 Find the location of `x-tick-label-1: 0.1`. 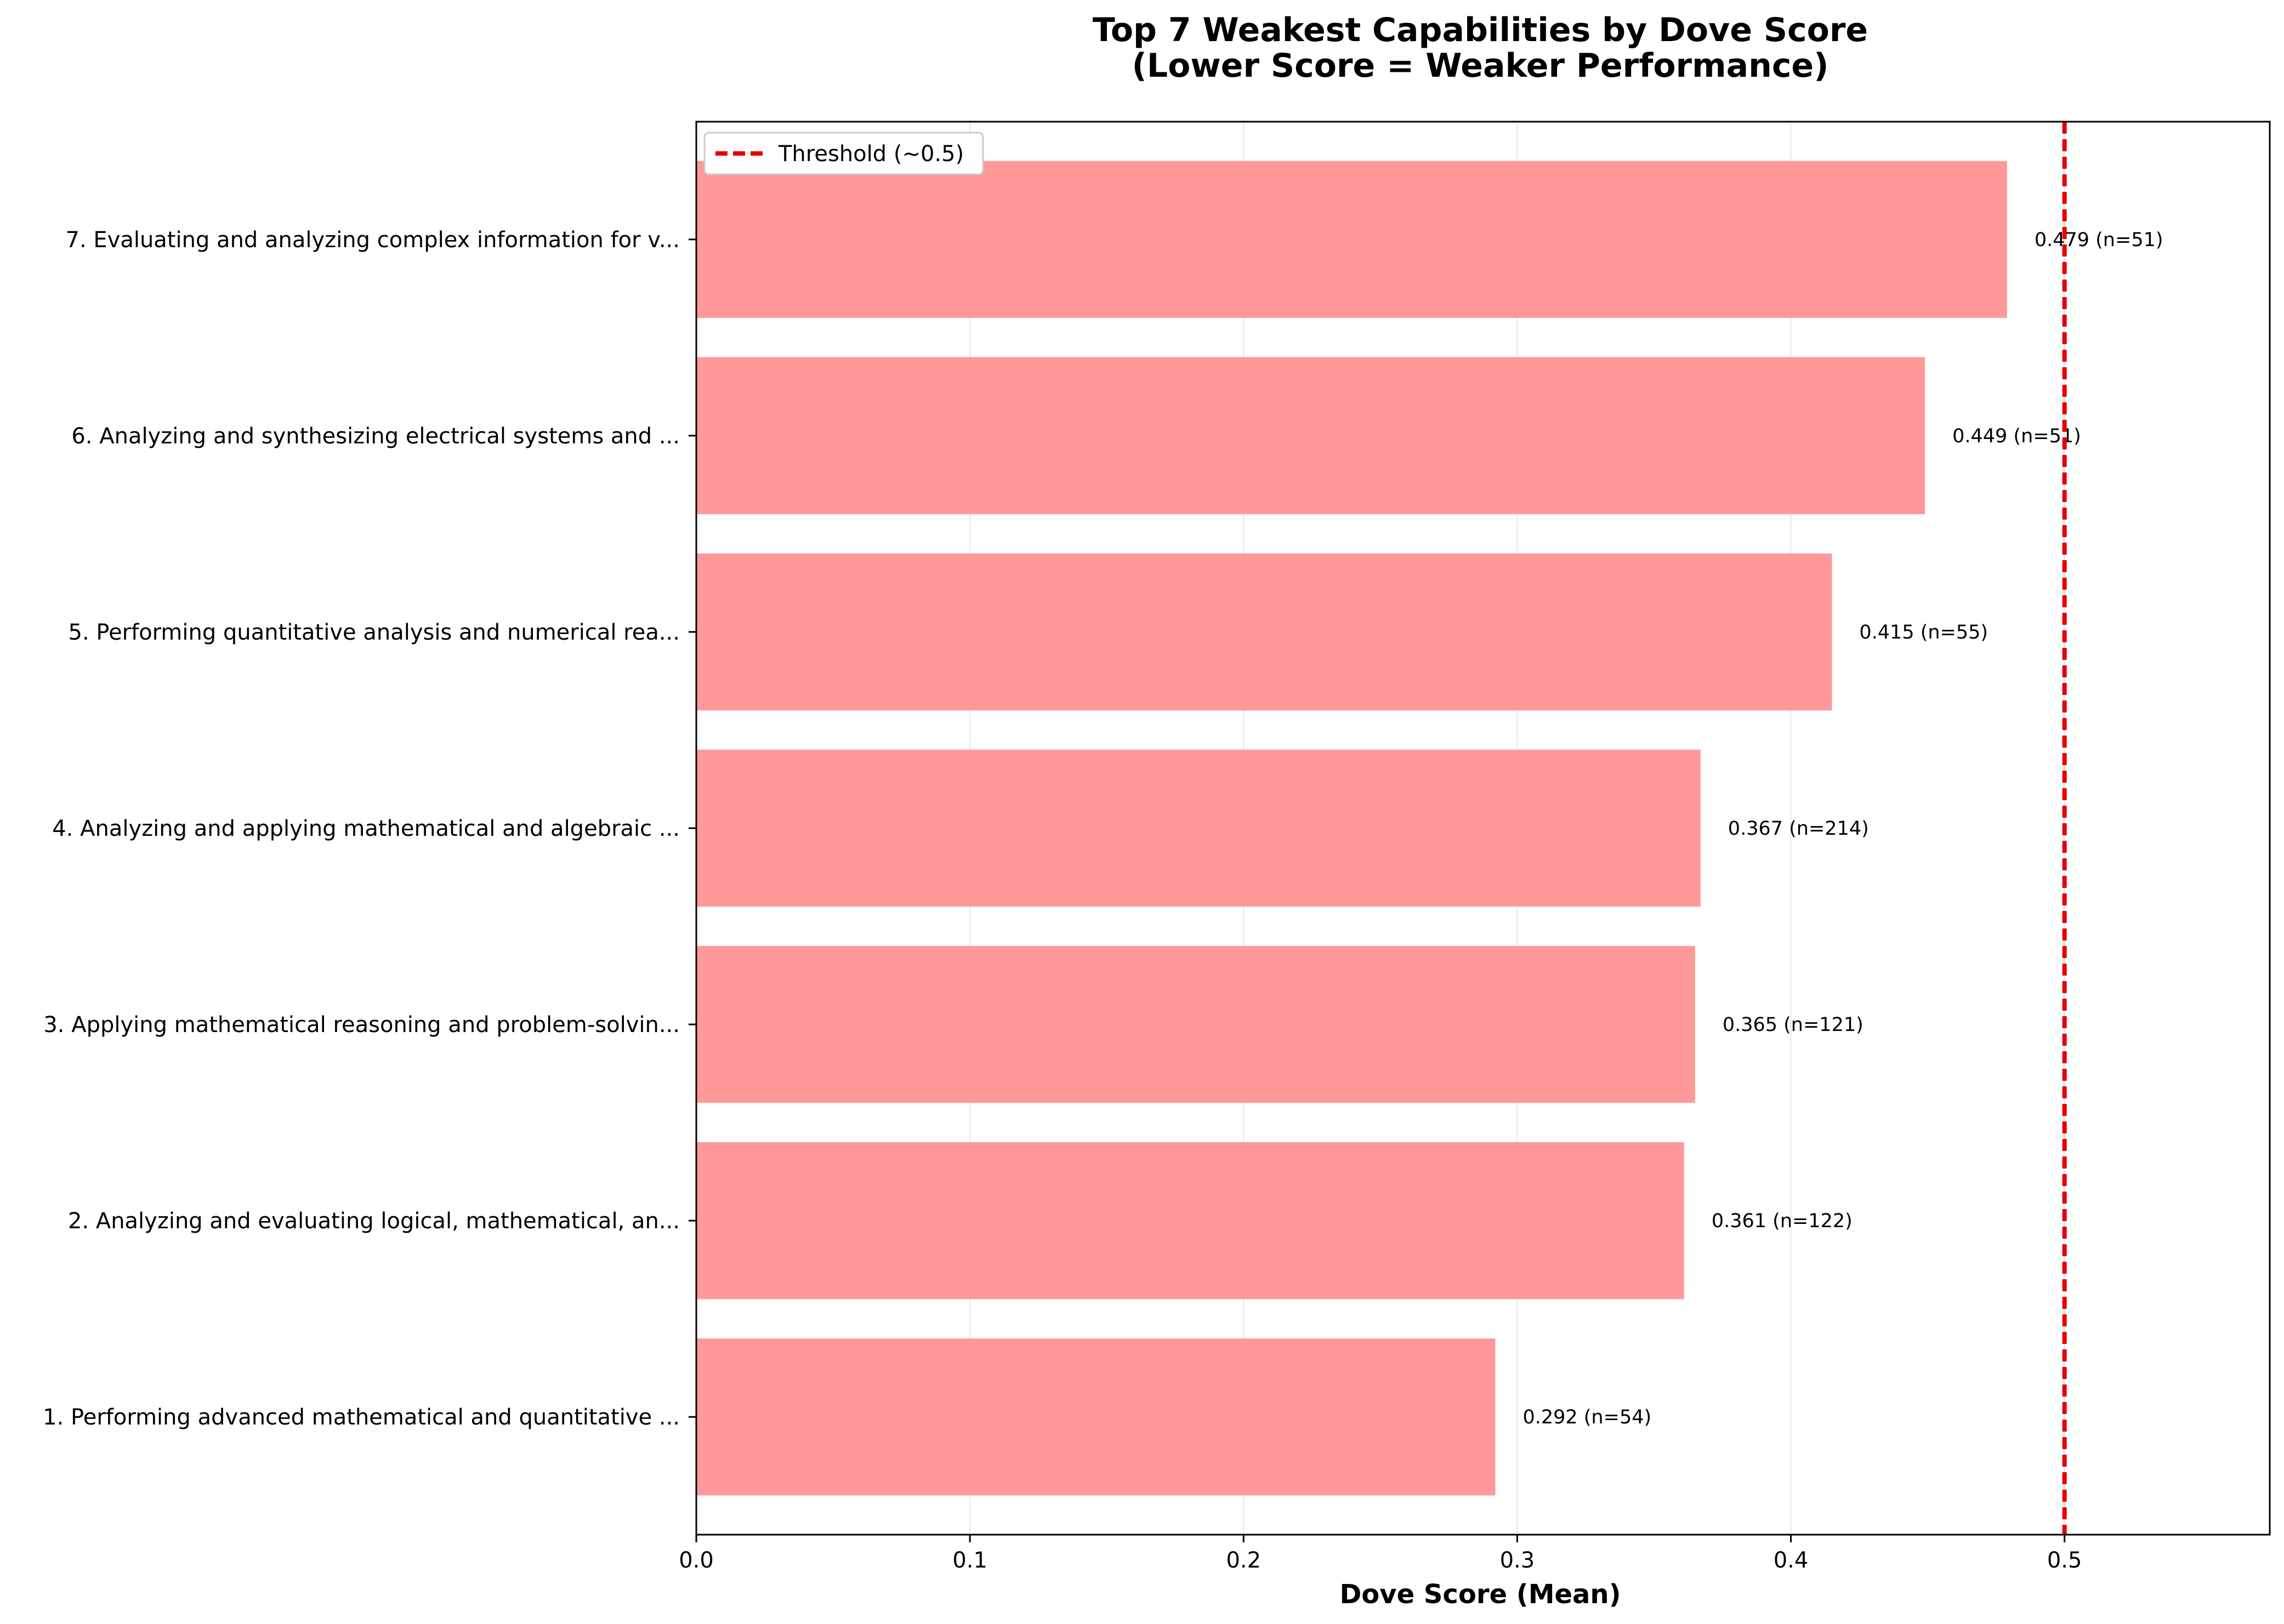

x-tick-label-1: 0.1 is located at coordinates (969, 1560).